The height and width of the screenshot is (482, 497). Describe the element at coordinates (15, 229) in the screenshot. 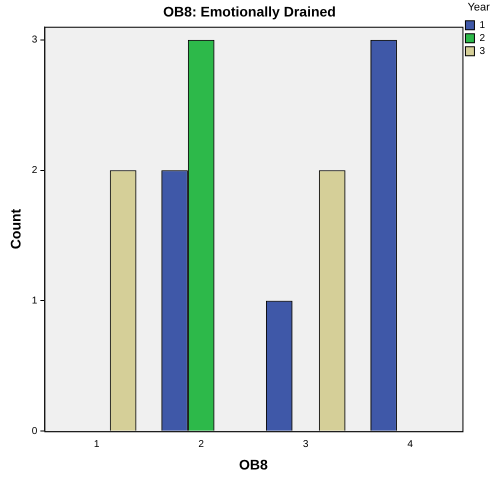

I see `y-axis-title: Count` at that location.